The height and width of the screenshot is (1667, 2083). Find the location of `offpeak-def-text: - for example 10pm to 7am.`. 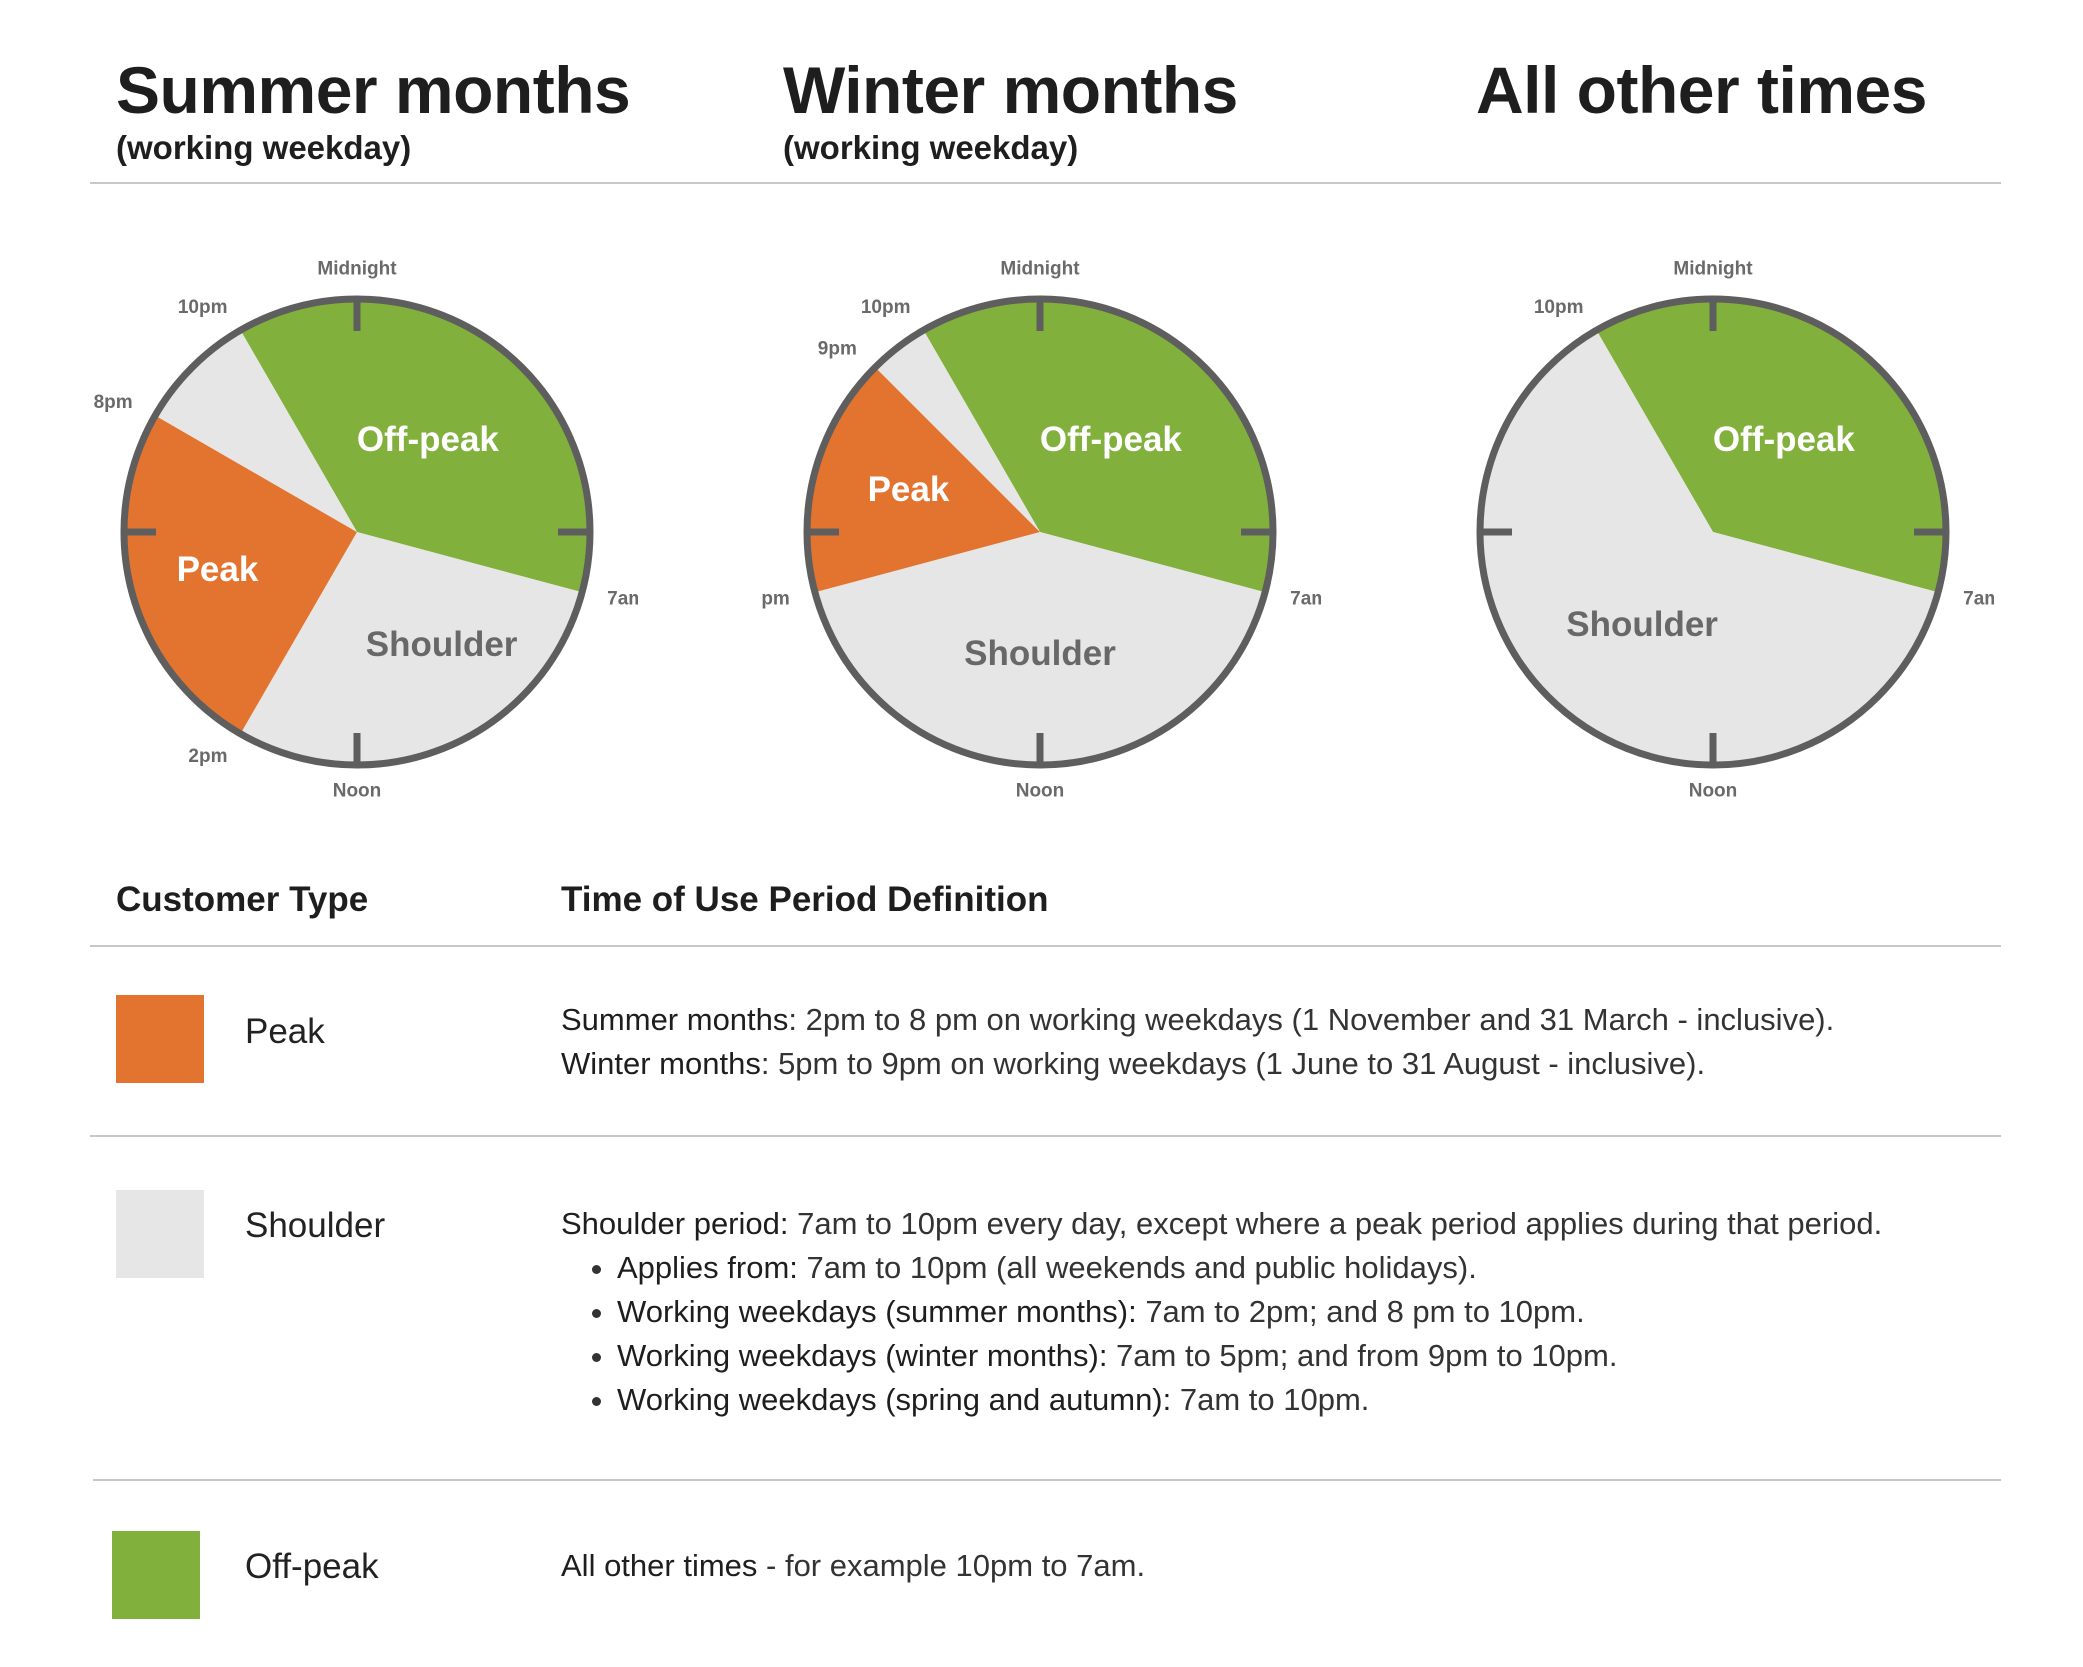

offpeak-def-text: - for example 10pm to 7am. is located at coordinates (951, 1565).